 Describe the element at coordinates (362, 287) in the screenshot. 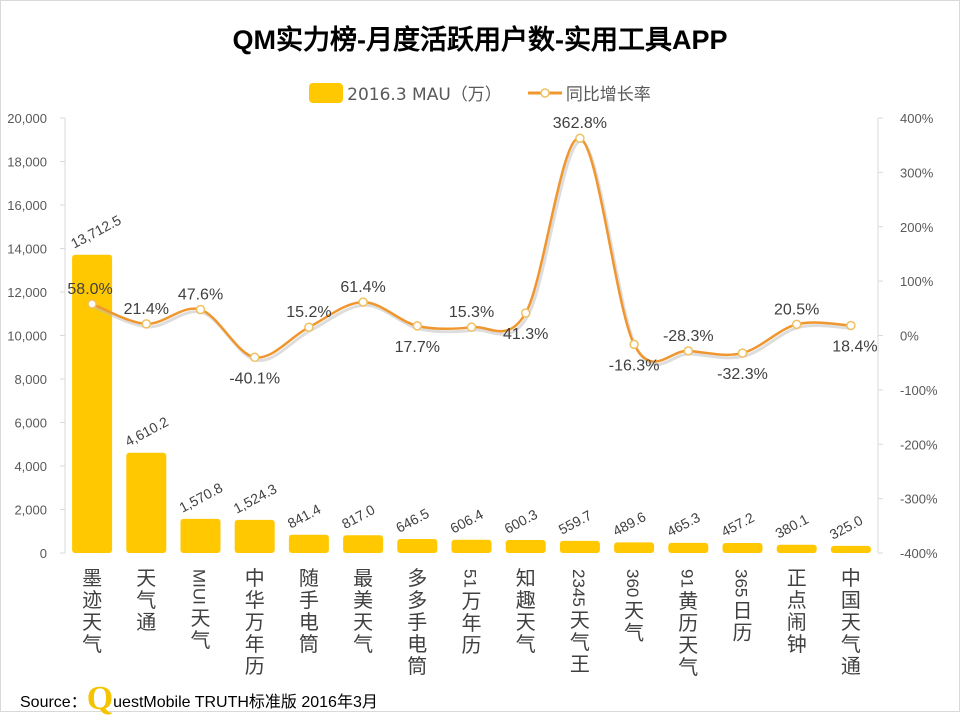

I see `growth-value-label: 61.4%` at that location.